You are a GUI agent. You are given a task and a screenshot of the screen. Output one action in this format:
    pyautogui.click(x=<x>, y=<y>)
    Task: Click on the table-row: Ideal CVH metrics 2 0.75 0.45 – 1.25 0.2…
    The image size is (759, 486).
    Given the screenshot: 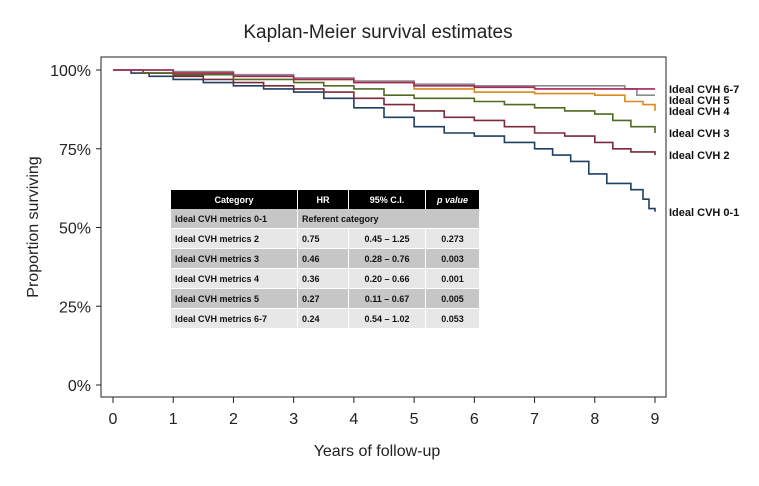 What is the action you would take?
    pyautogui.click(x=325, y=238)
    